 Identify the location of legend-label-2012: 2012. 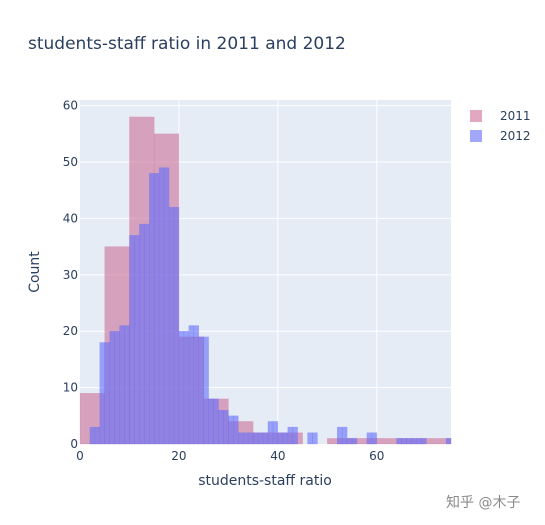
(515, 136).